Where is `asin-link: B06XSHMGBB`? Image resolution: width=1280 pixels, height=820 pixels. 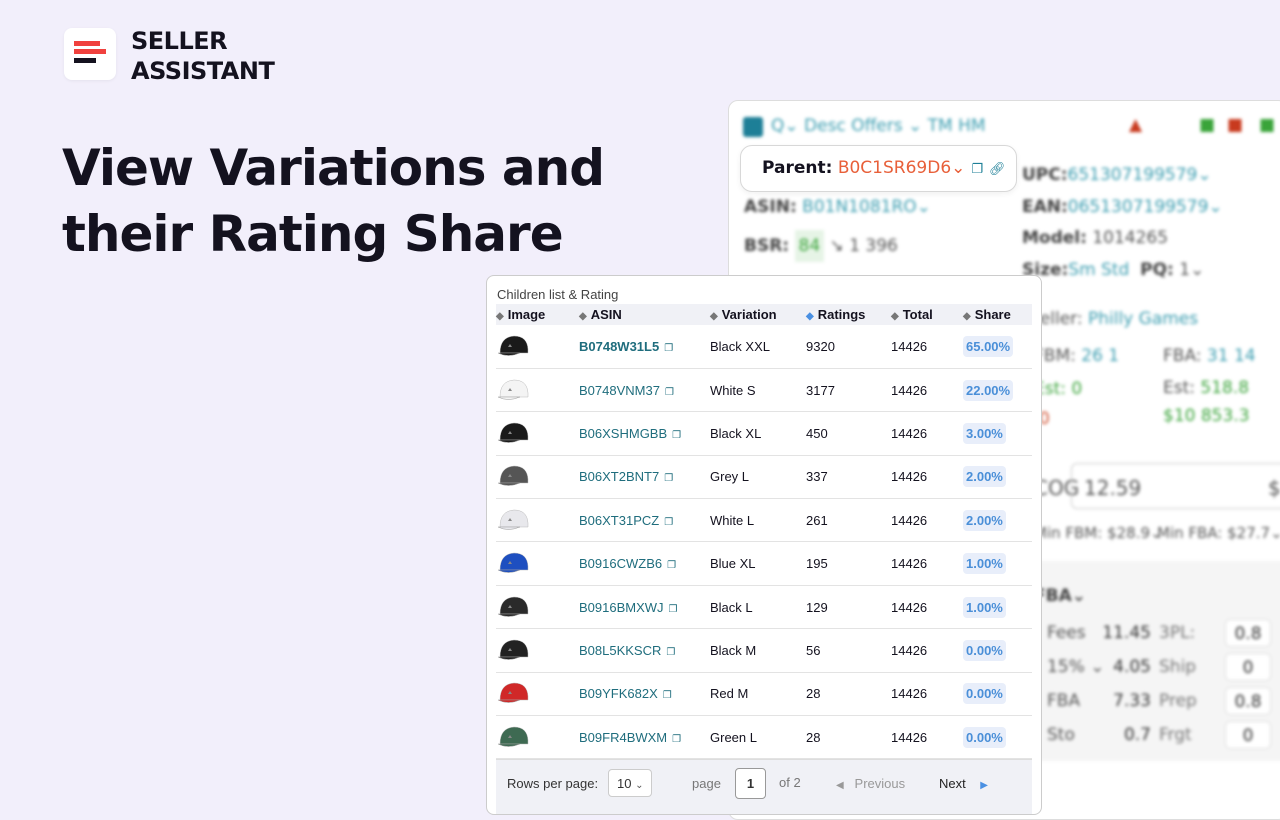 asin-link: B06XSHMGBB is located at coordinates (623, 433).